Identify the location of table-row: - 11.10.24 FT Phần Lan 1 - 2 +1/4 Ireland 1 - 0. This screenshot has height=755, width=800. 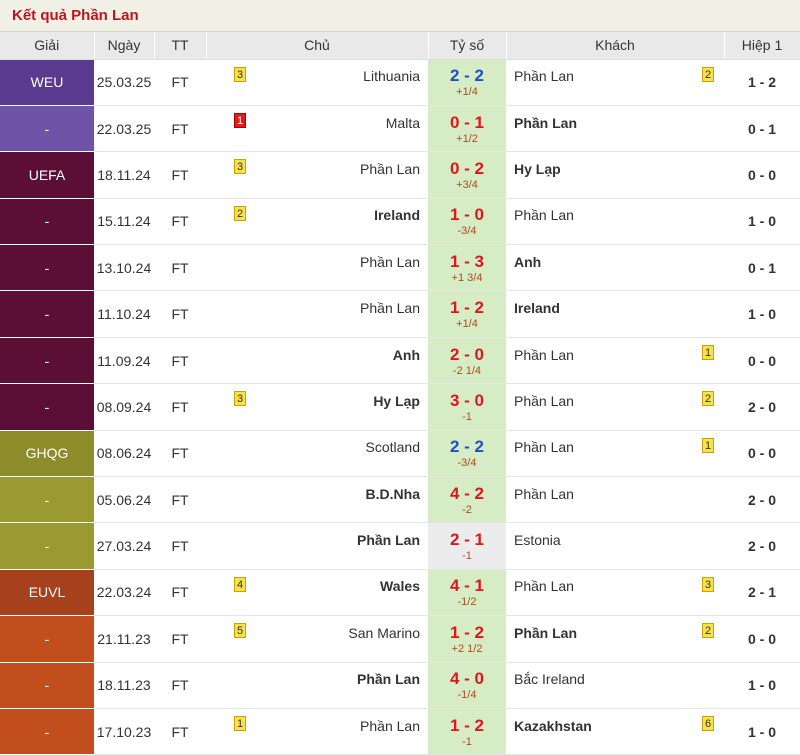
(400, 314).